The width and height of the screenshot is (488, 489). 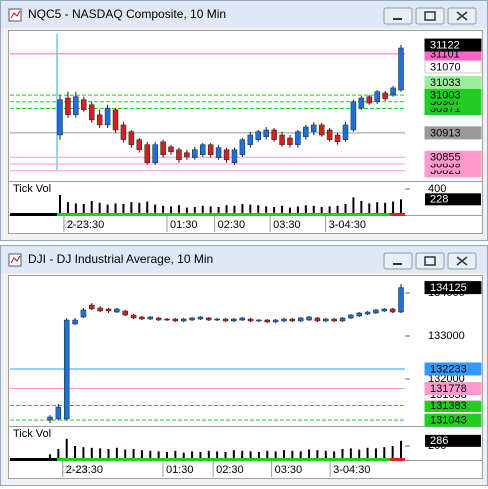 What do you see at coordinates (184, 225) in the screenshot?
I see `x-tick-label: 01:30` at bounding box center [184, 225].